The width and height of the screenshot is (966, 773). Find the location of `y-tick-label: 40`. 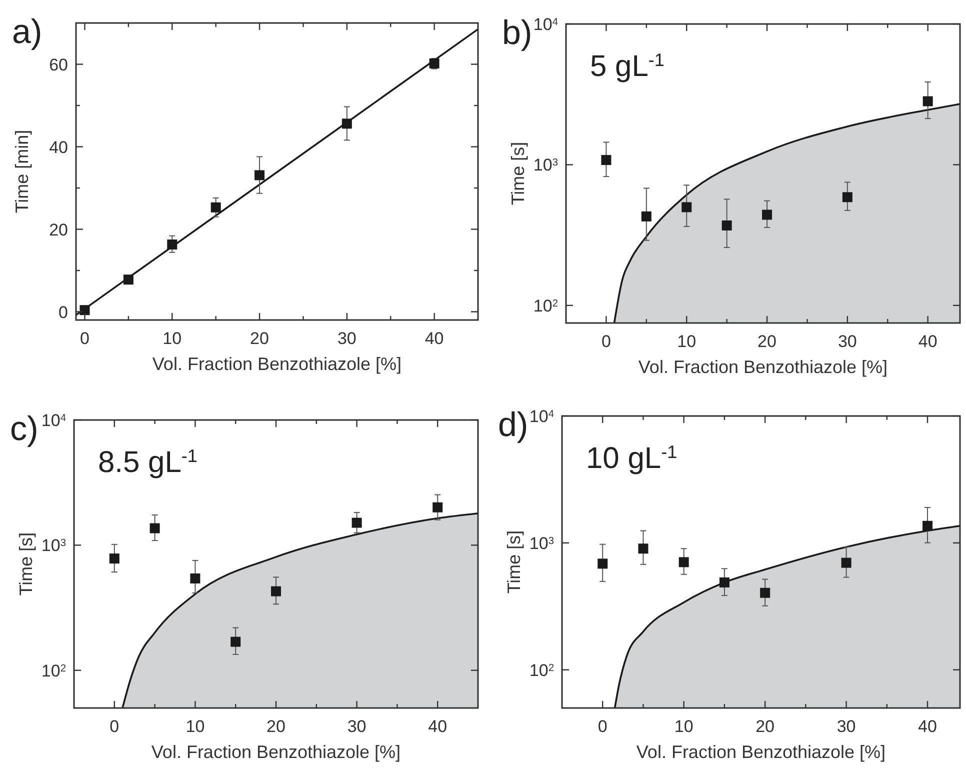

y-tick-label: 40 is located at coordinates (58, 147).